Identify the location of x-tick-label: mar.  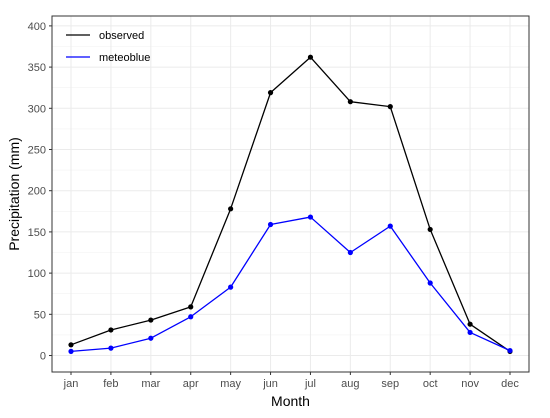
(150, 384).